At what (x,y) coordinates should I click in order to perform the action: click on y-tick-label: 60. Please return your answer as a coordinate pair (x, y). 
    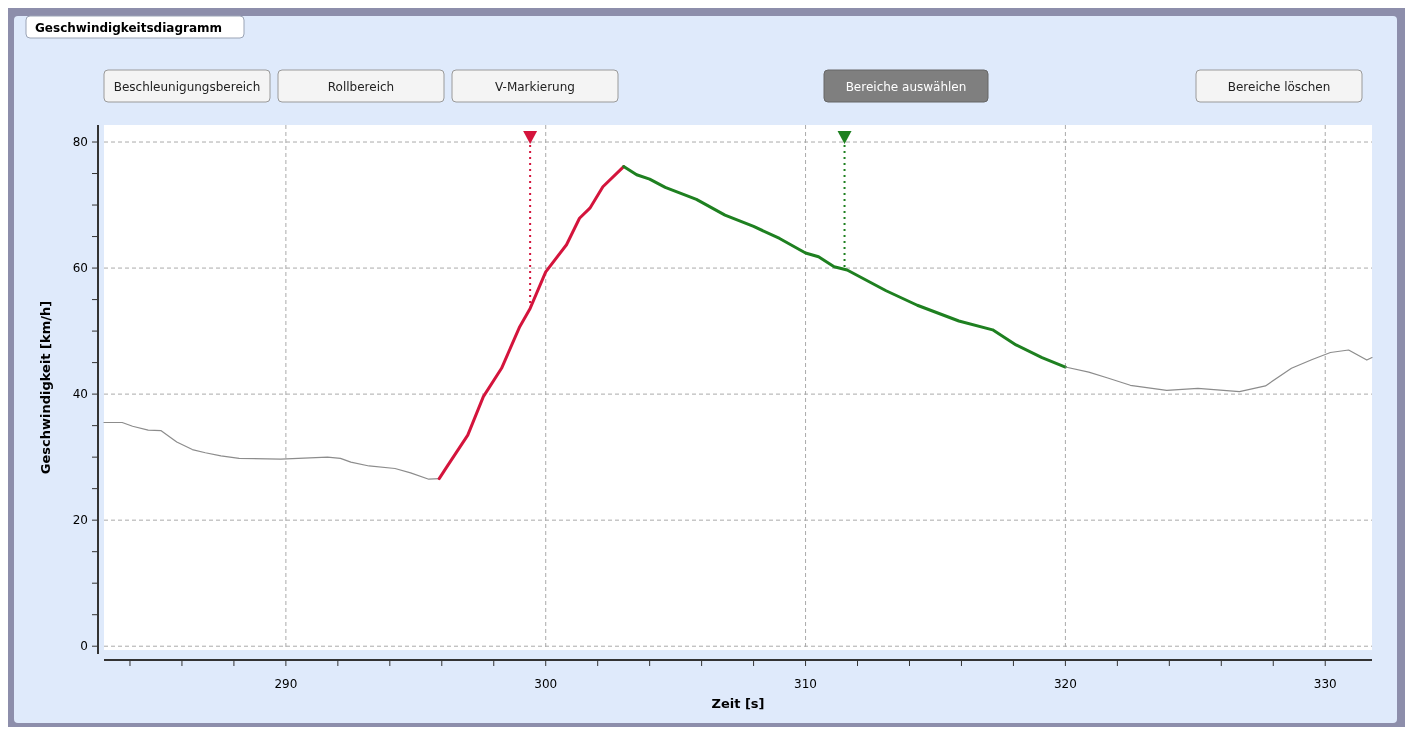
    Looking at the image, I should click on (80, 268).